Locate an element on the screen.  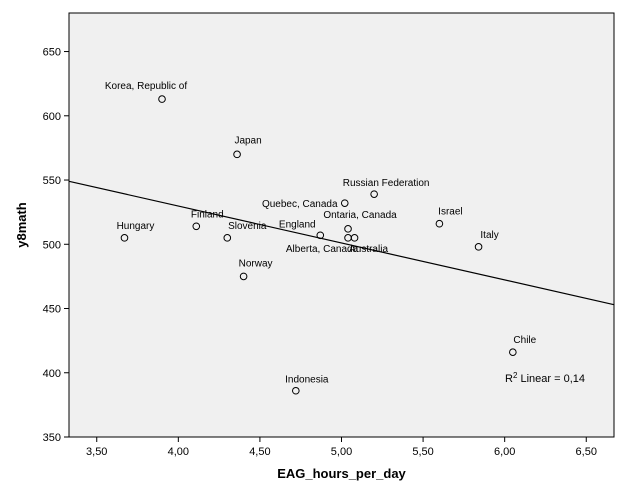
point-label: Israel is located at coordinates (450, 212).